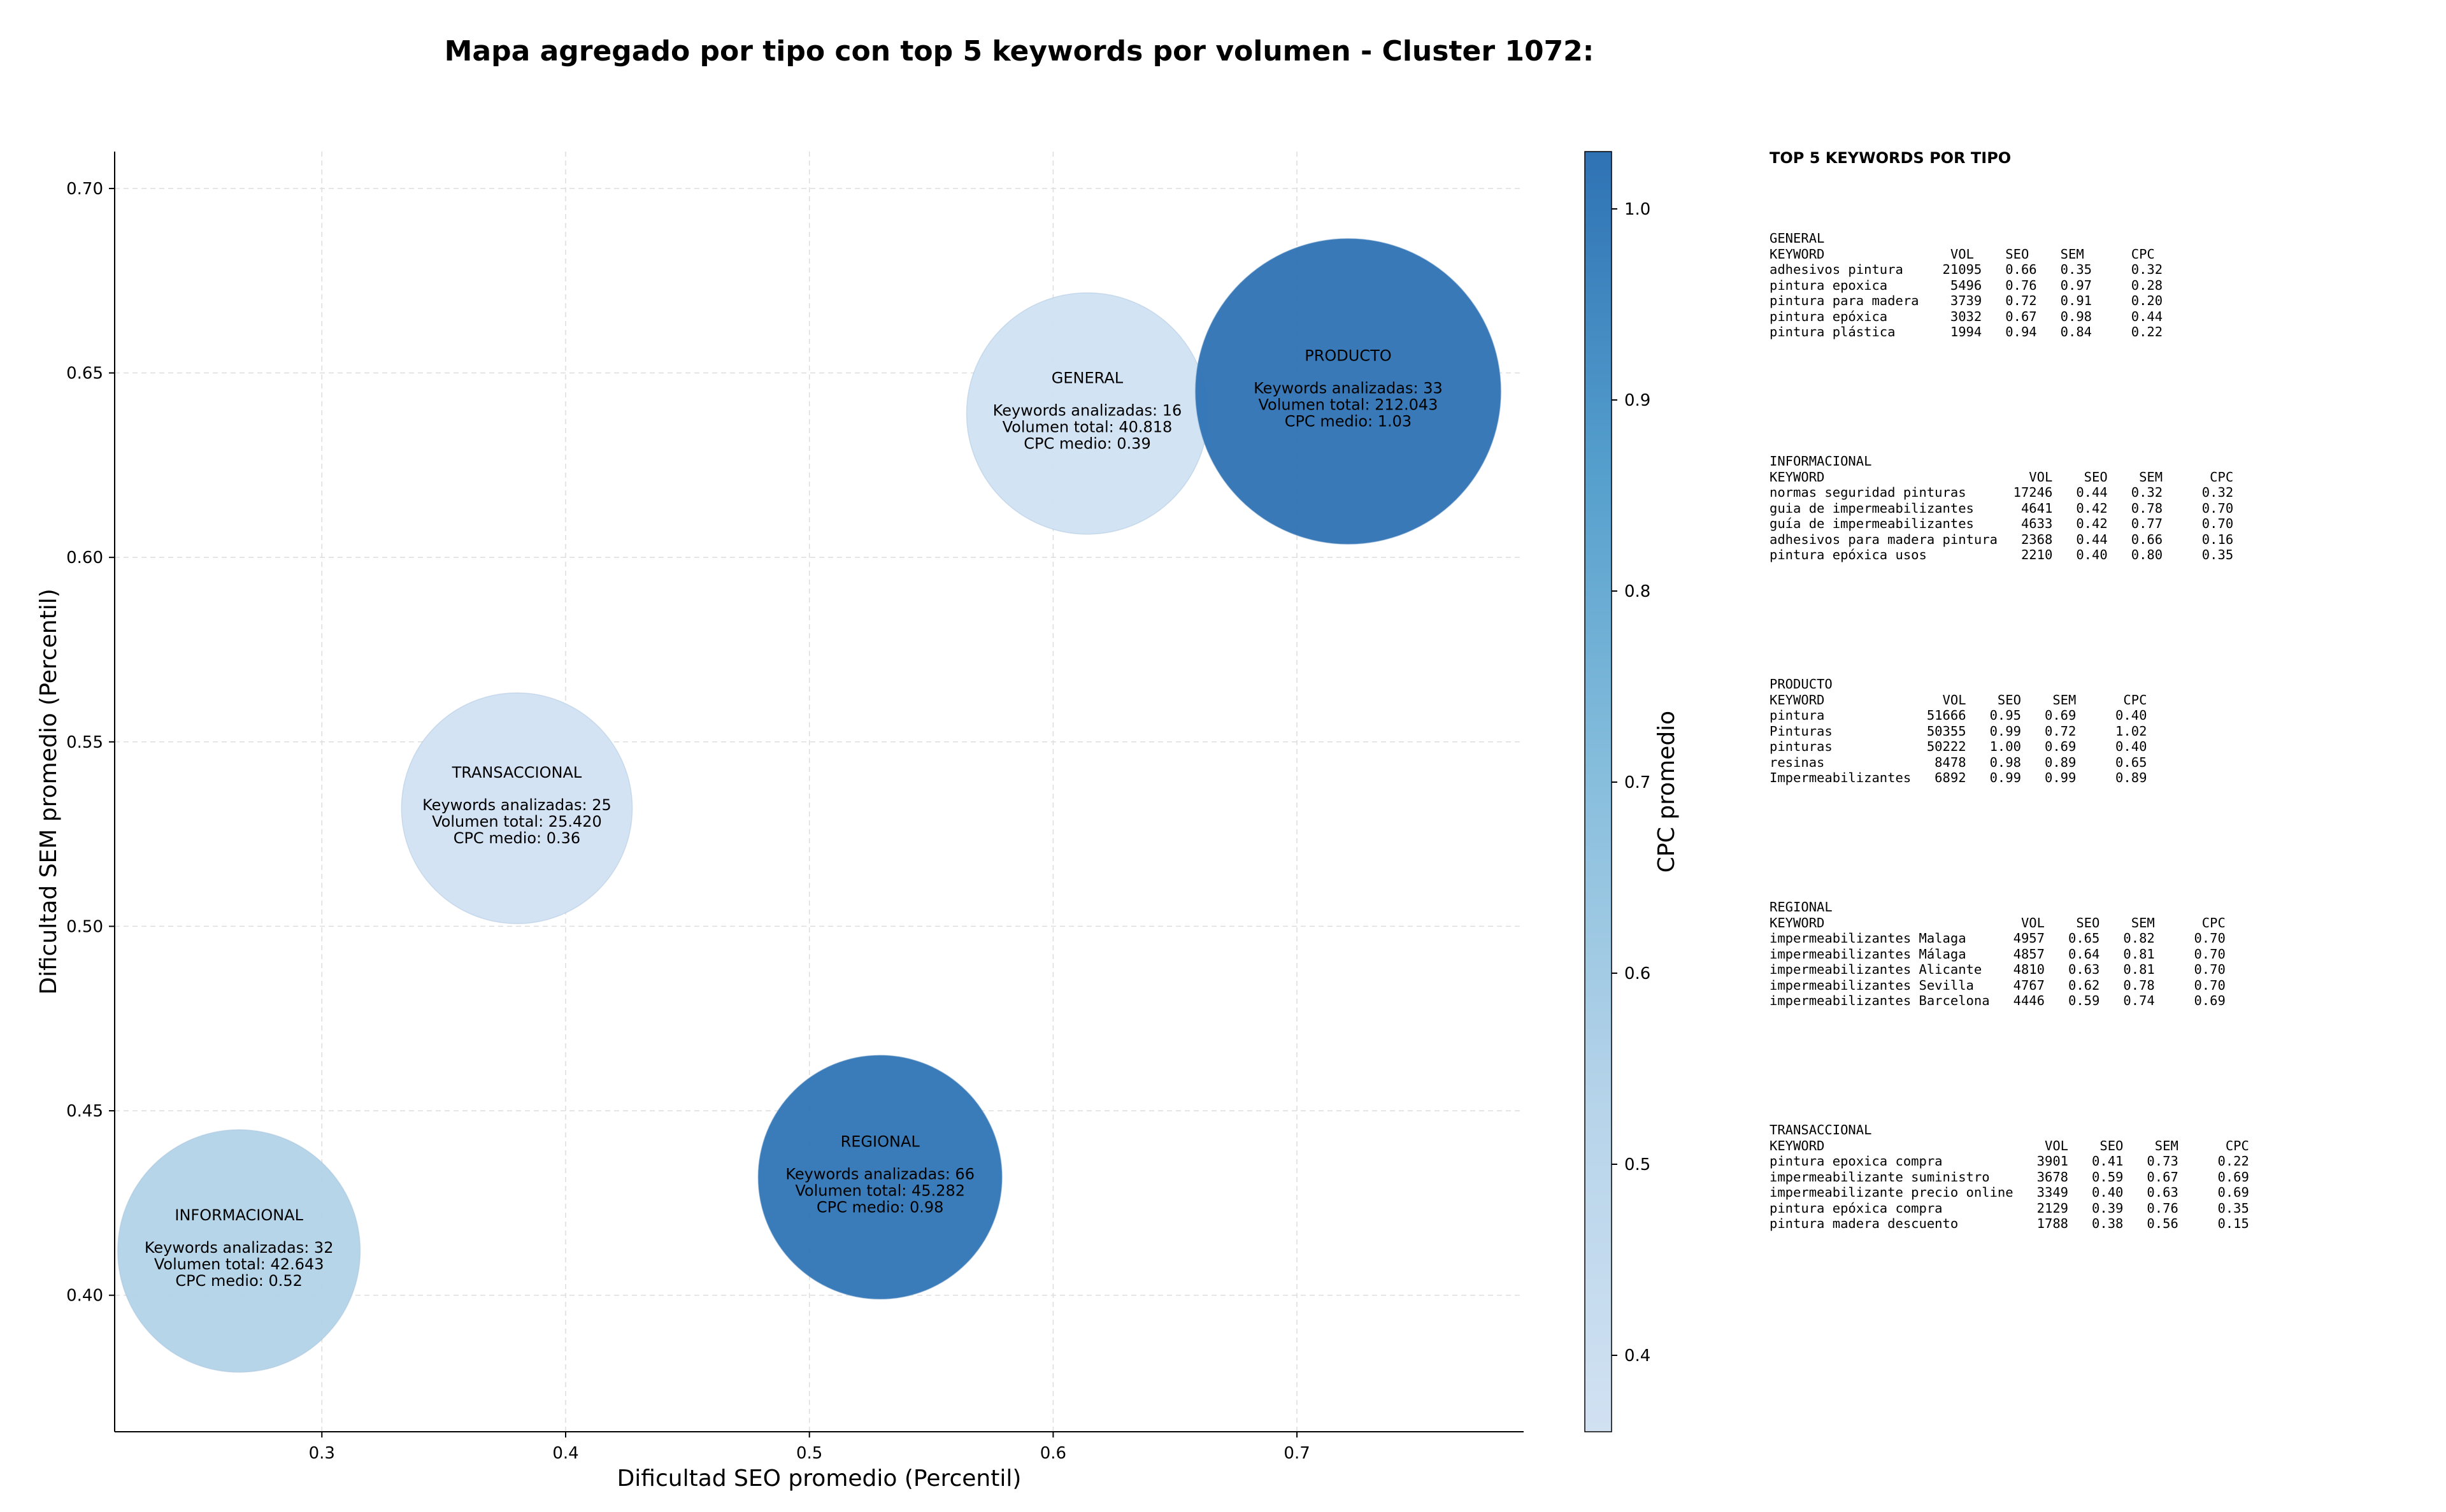  What do you see at coordinates (1087, 410) in the screenshot?
I see `bubble-label-line1: Keywords analizadas: 16` at bounding box center [1087, 410].